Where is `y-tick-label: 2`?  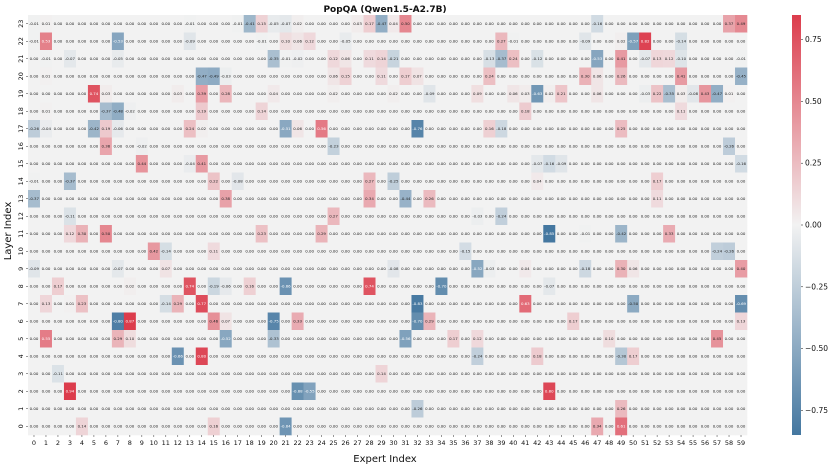
y-tick-label: 2 is located at coordinates (21, 391).